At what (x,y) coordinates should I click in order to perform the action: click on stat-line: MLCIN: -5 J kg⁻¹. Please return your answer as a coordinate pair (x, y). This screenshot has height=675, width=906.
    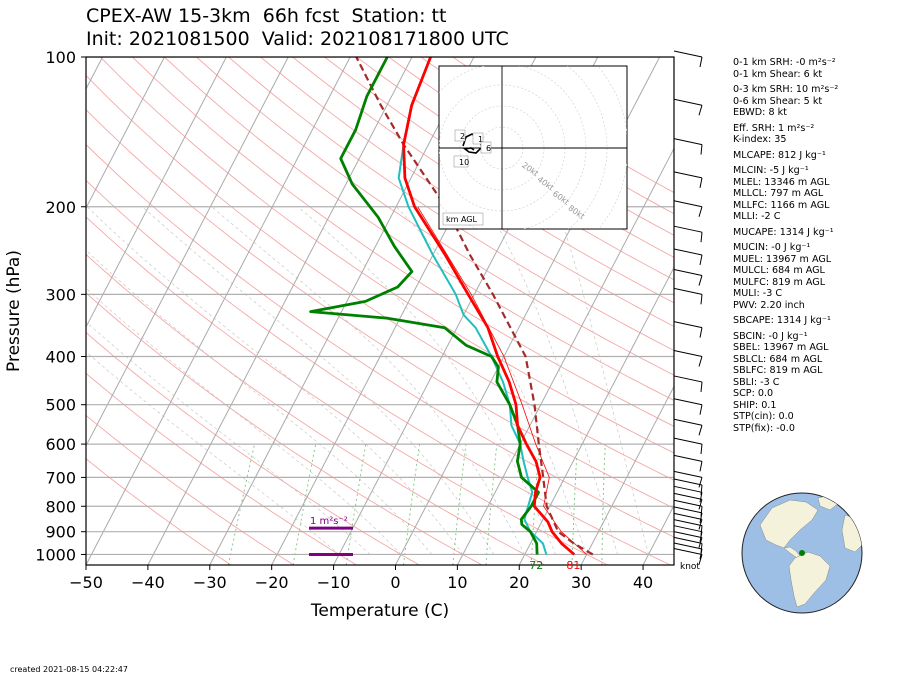
    Looking at the image, I should click on (771, 170).